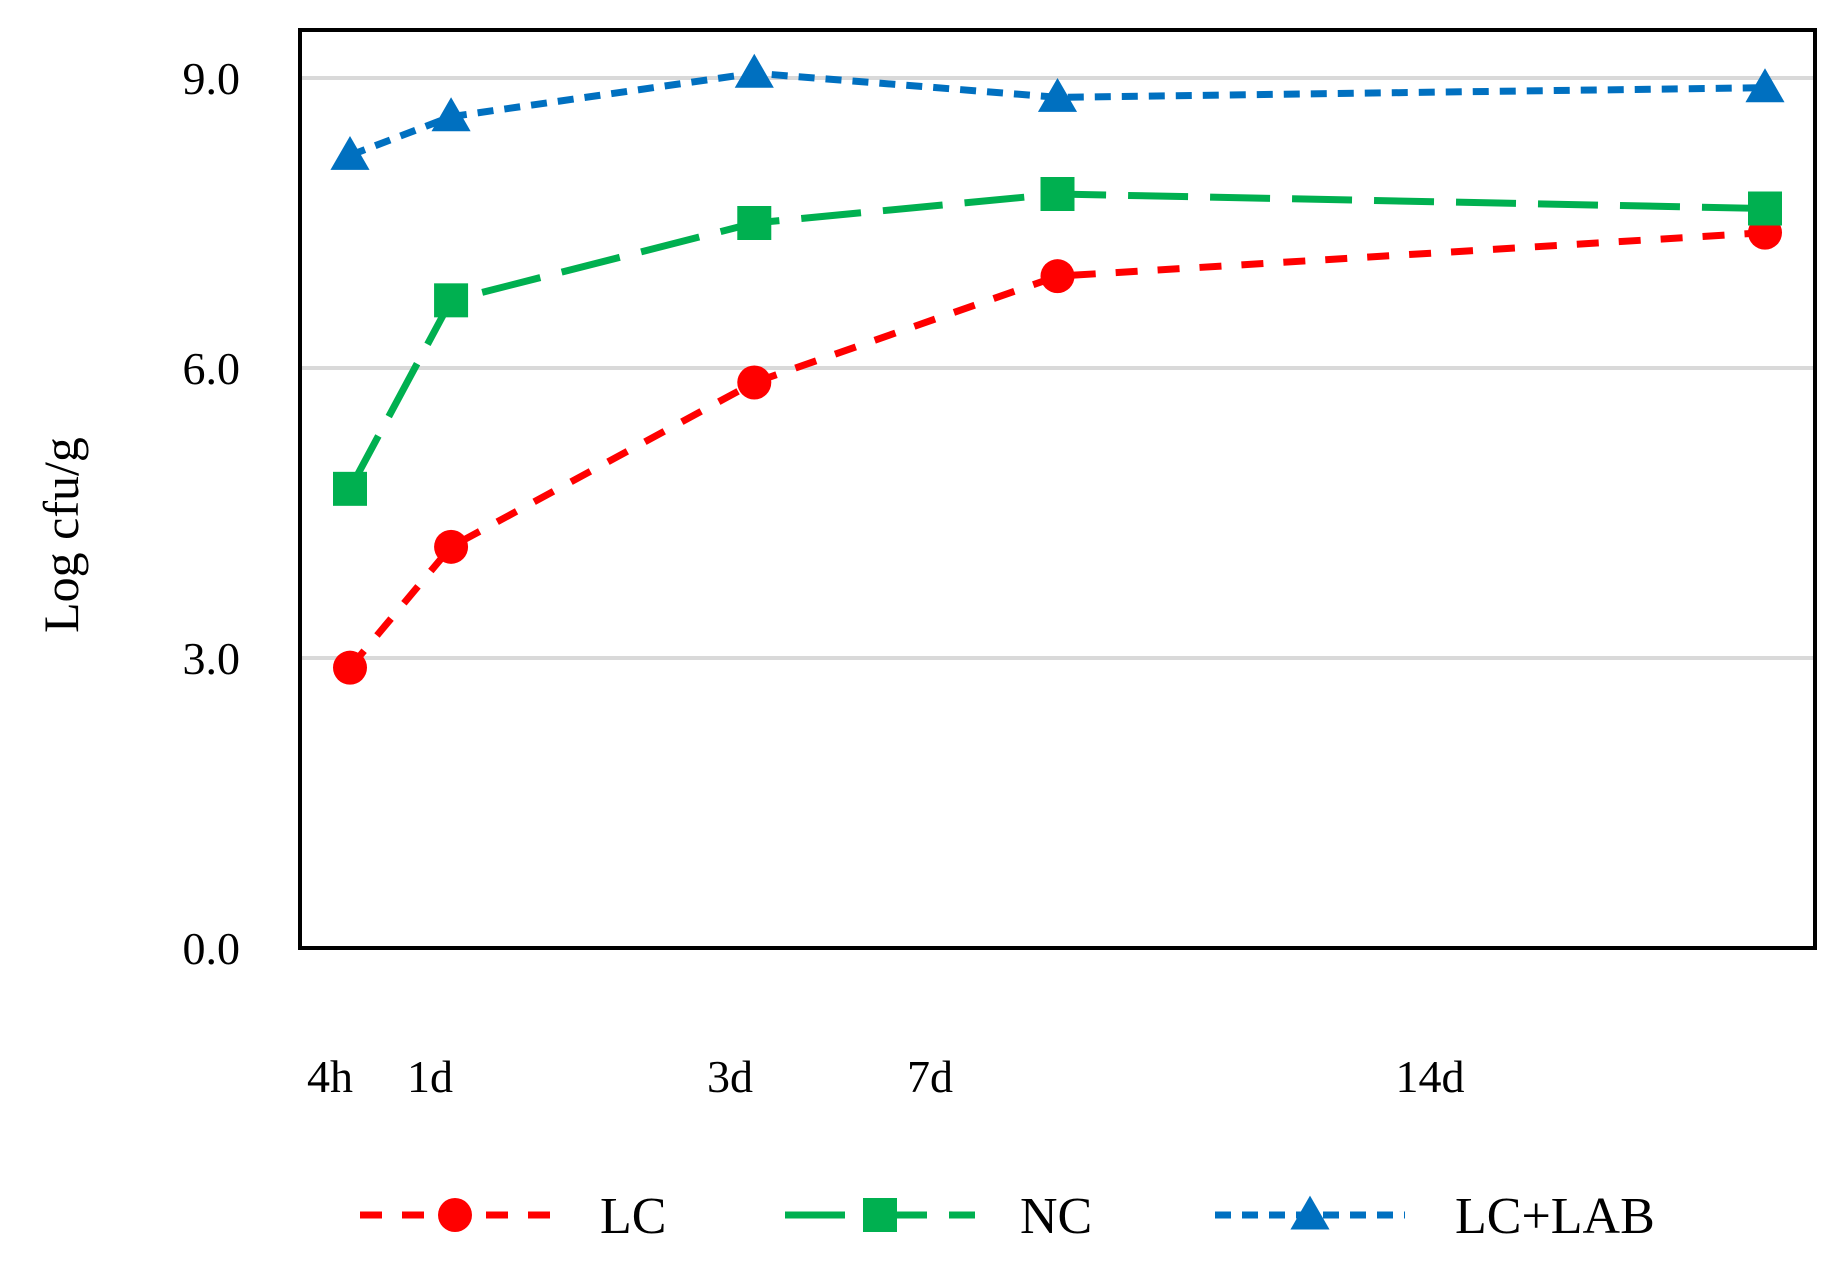 The image size is (1846, 1266). I want to click on legend-label: LC, so click(633, 1216).